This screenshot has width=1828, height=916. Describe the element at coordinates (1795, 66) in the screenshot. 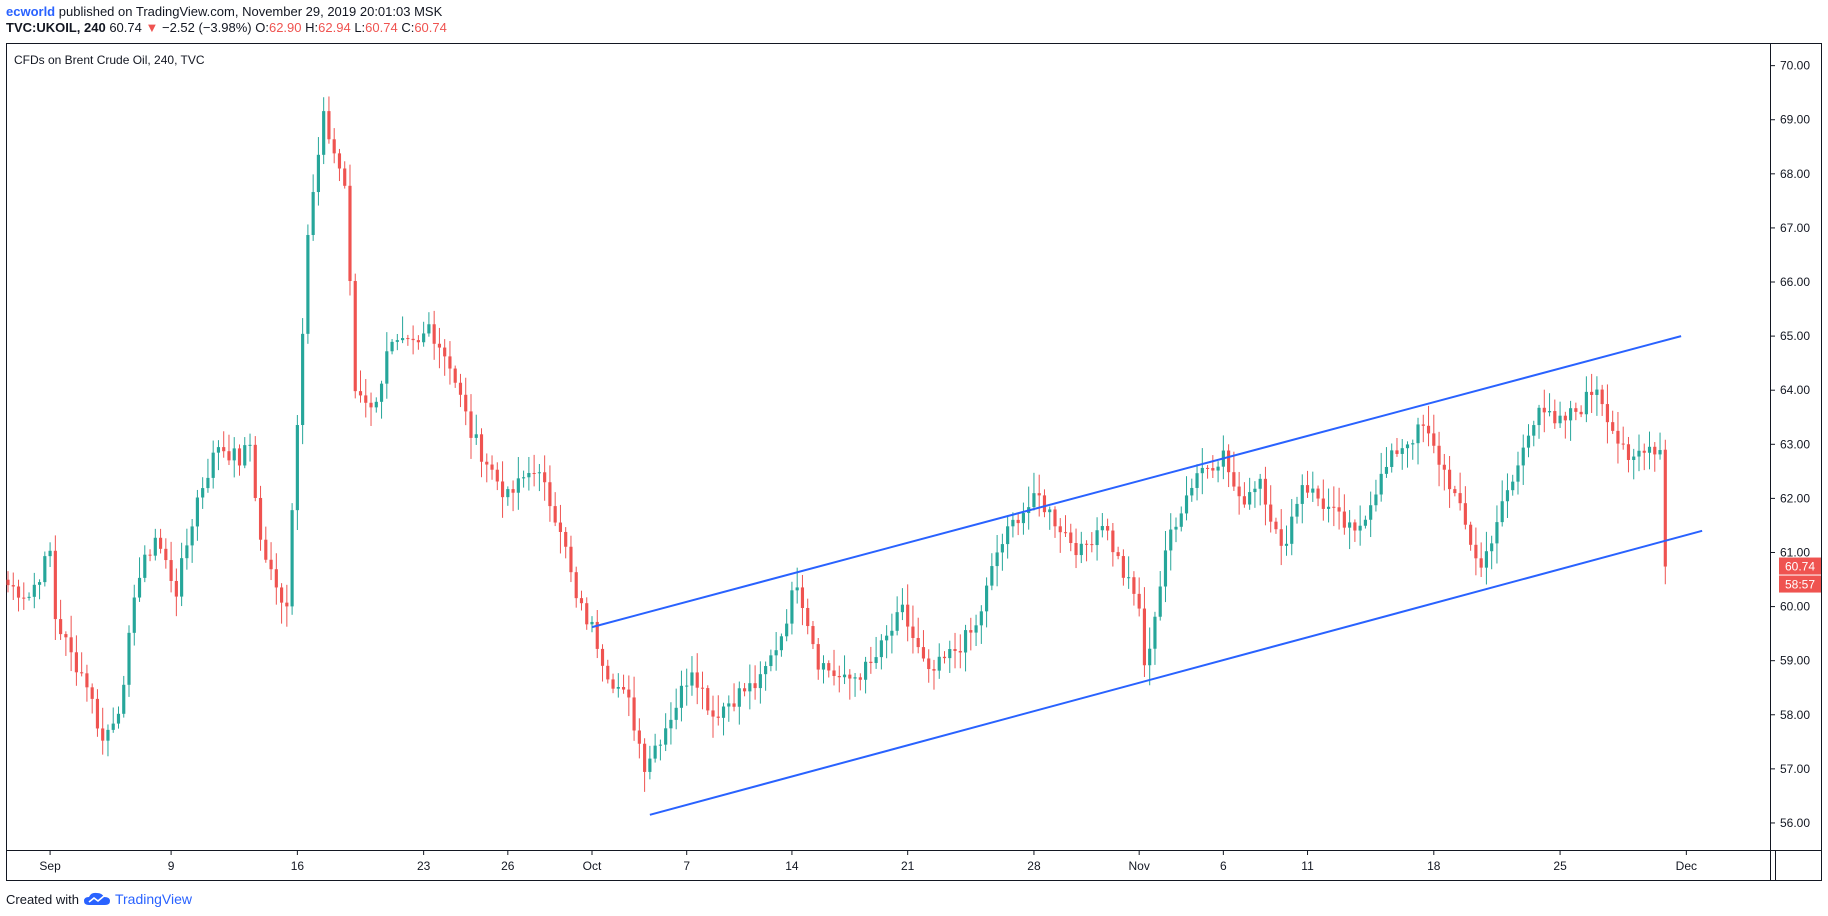

I see `price-tick-label: 70.00` at that location.